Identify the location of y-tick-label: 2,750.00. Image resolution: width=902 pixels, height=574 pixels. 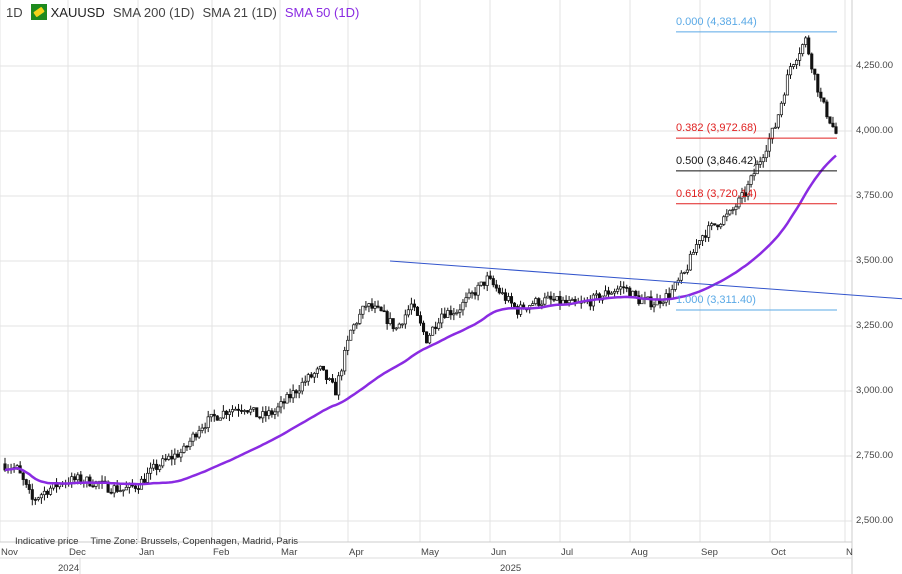
(874, 455).